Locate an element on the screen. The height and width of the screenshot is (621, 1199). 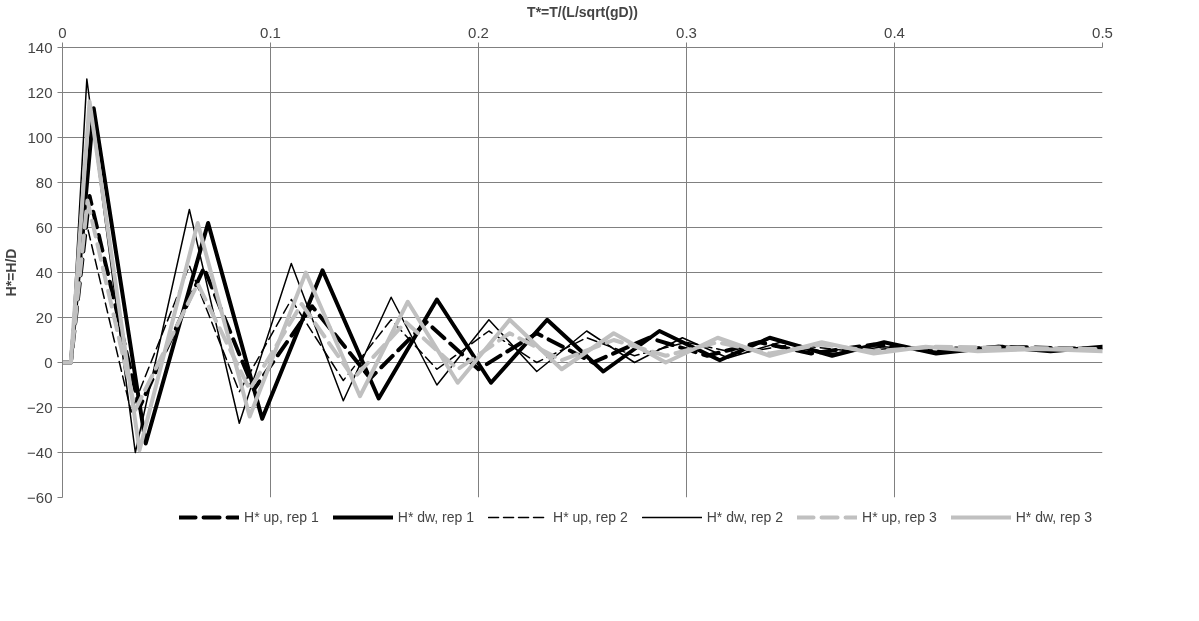
y-tick-label: −40 is located at coordinates (40, 452).